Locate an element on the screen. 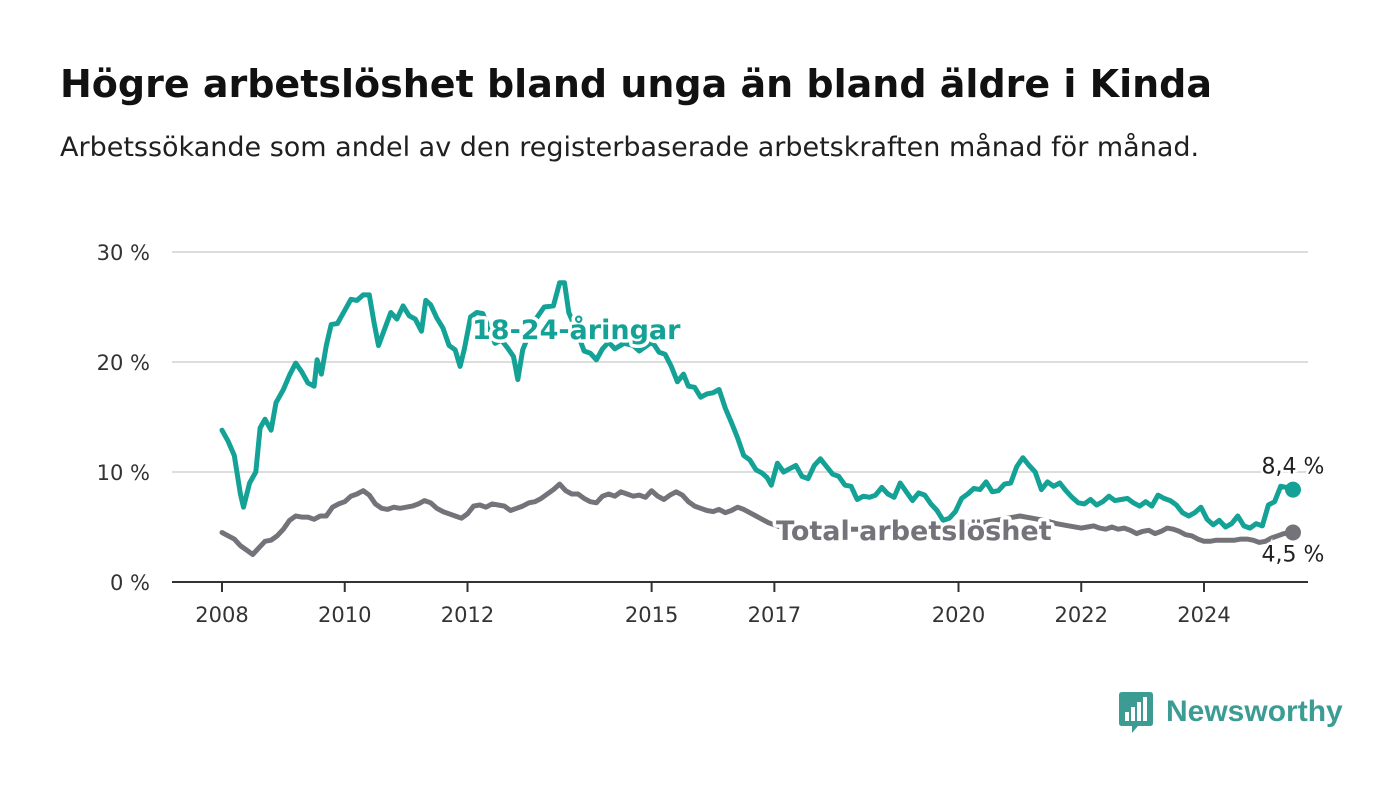 The width and height of the screenshot is (1400, 794). series-label-total: Total arbetslöshet is located at coordinates (914, 531).